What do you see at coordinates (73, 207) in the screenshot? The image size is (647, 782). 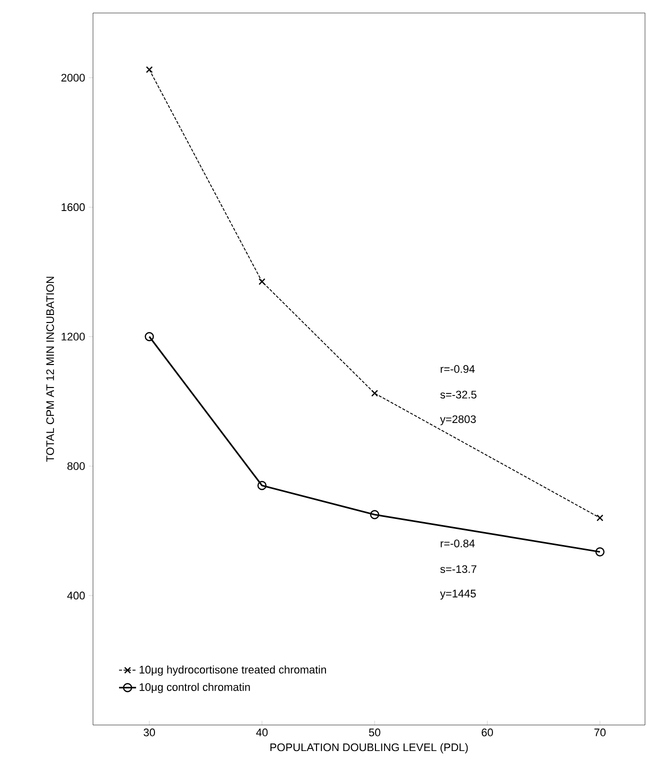 I see `y-tick-label: 1600` at bounding box center [73, 207].